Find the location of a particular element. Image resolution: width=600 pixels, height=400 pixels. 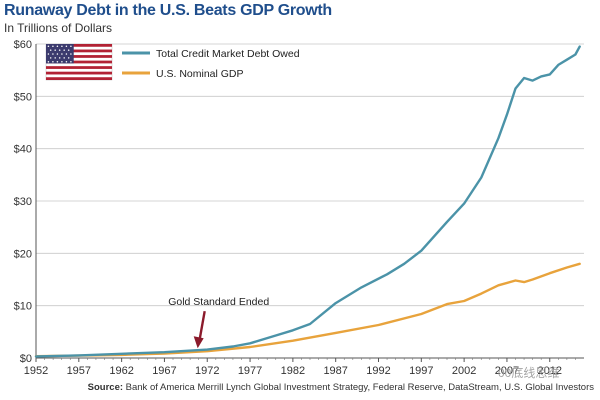

x-tick-label: 1977 is located at coordinates (250, 371).